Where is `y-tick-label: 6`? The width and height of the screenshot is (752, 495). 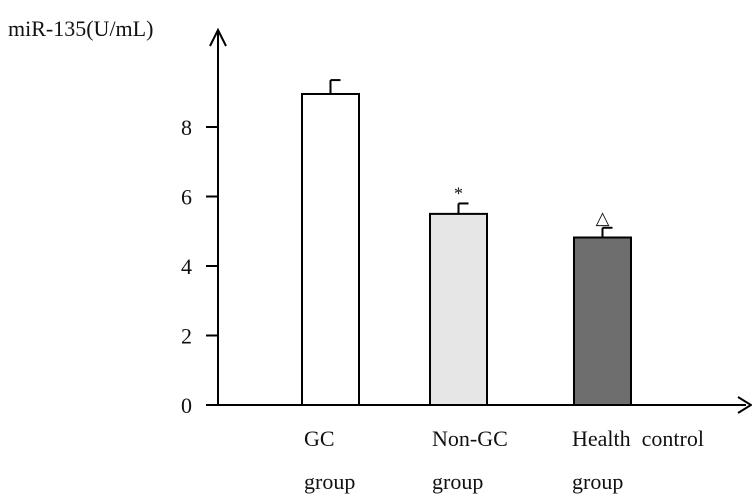 y-tick-label: 6 is located at coordinates (186, 197).